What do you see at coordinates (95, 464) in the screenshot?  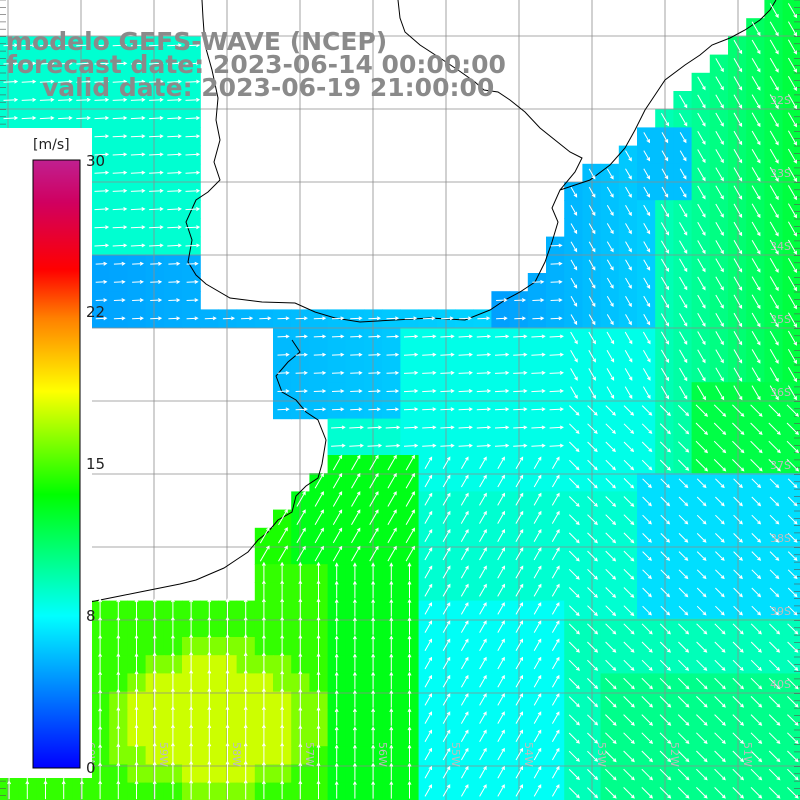 I see `colorbar-tick-15: 15` at bounding box center [95, 464].